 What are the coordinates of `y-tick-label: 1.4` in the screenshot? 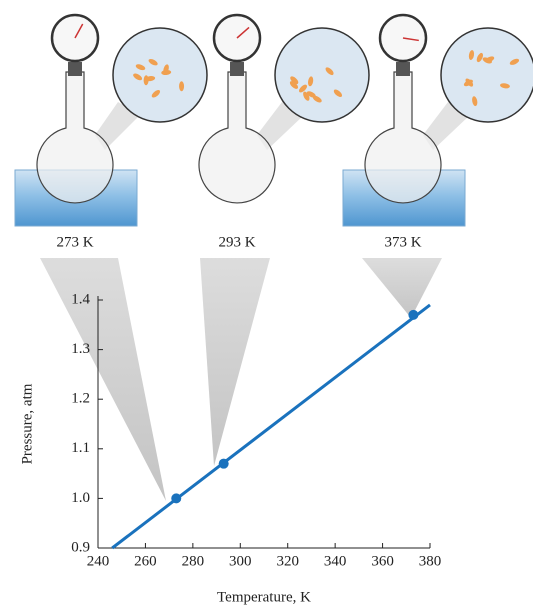 It's located at (80, 299).